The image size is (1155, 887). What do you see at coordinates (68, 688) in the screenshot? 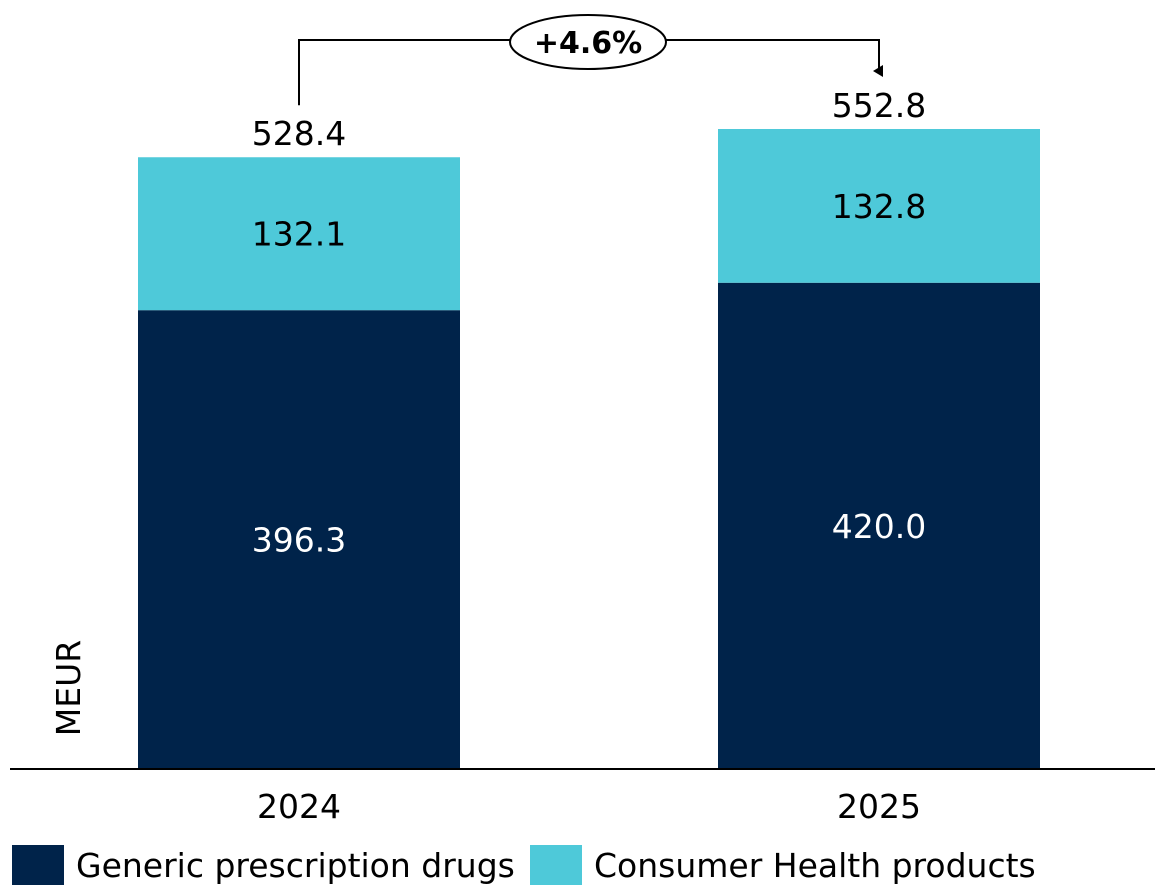
I see `y-axis-label: MEUR` at bounding box center [68, 688].